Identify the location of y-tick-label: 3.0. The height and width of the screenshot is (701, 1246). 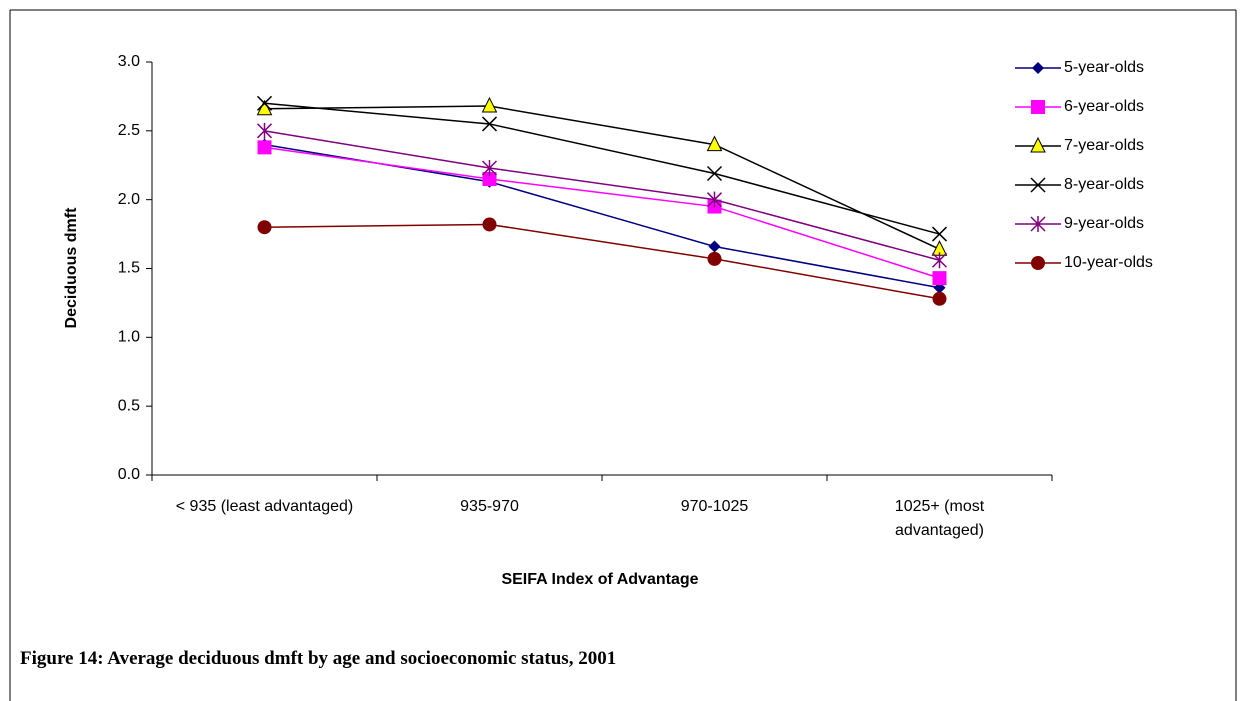
(129, 61).